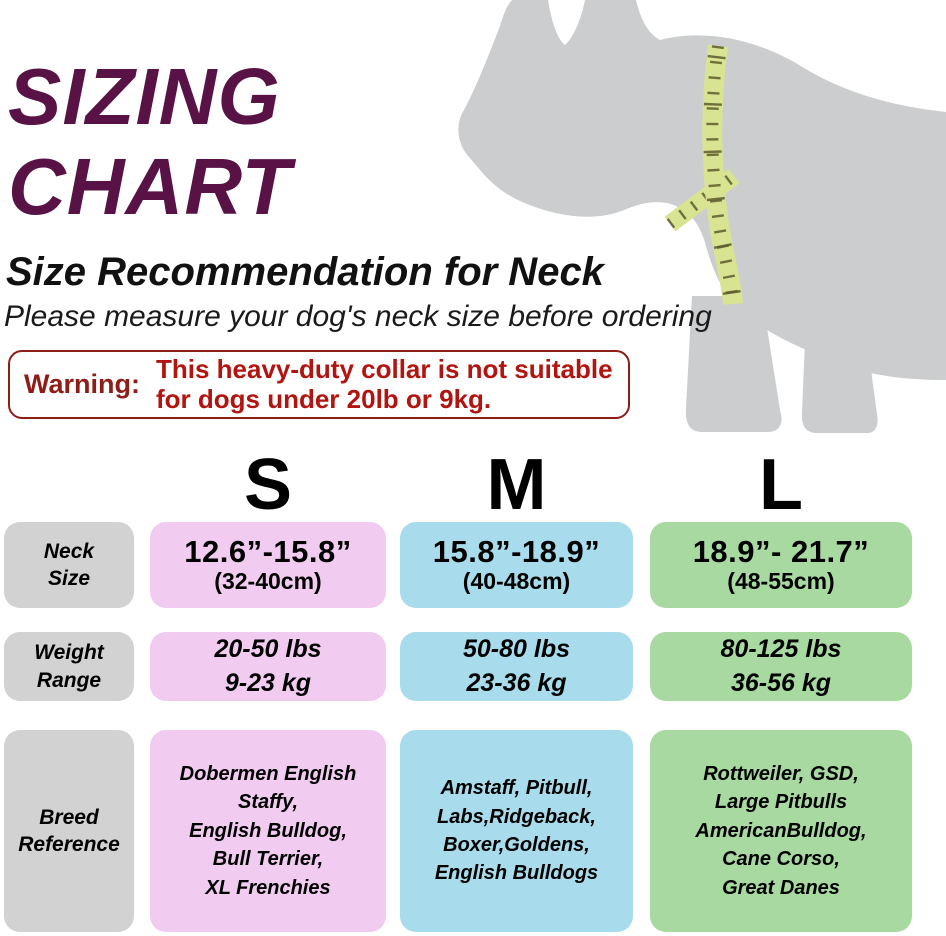 The height and width of the screenshot is (936, 946). I want to click on row-label-neck-size: Neck Size, so click(69, 565).